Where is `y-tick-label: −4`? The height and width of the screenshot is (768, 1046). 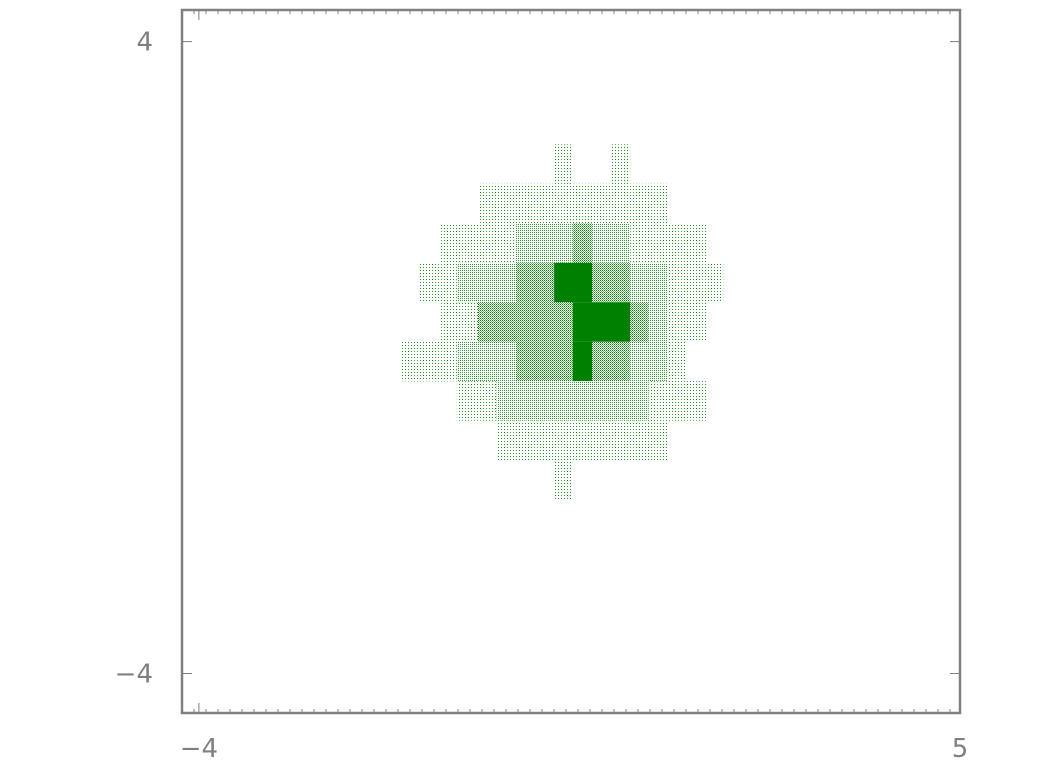
y-tick-label: −4 is located at coordinates (134, 675).